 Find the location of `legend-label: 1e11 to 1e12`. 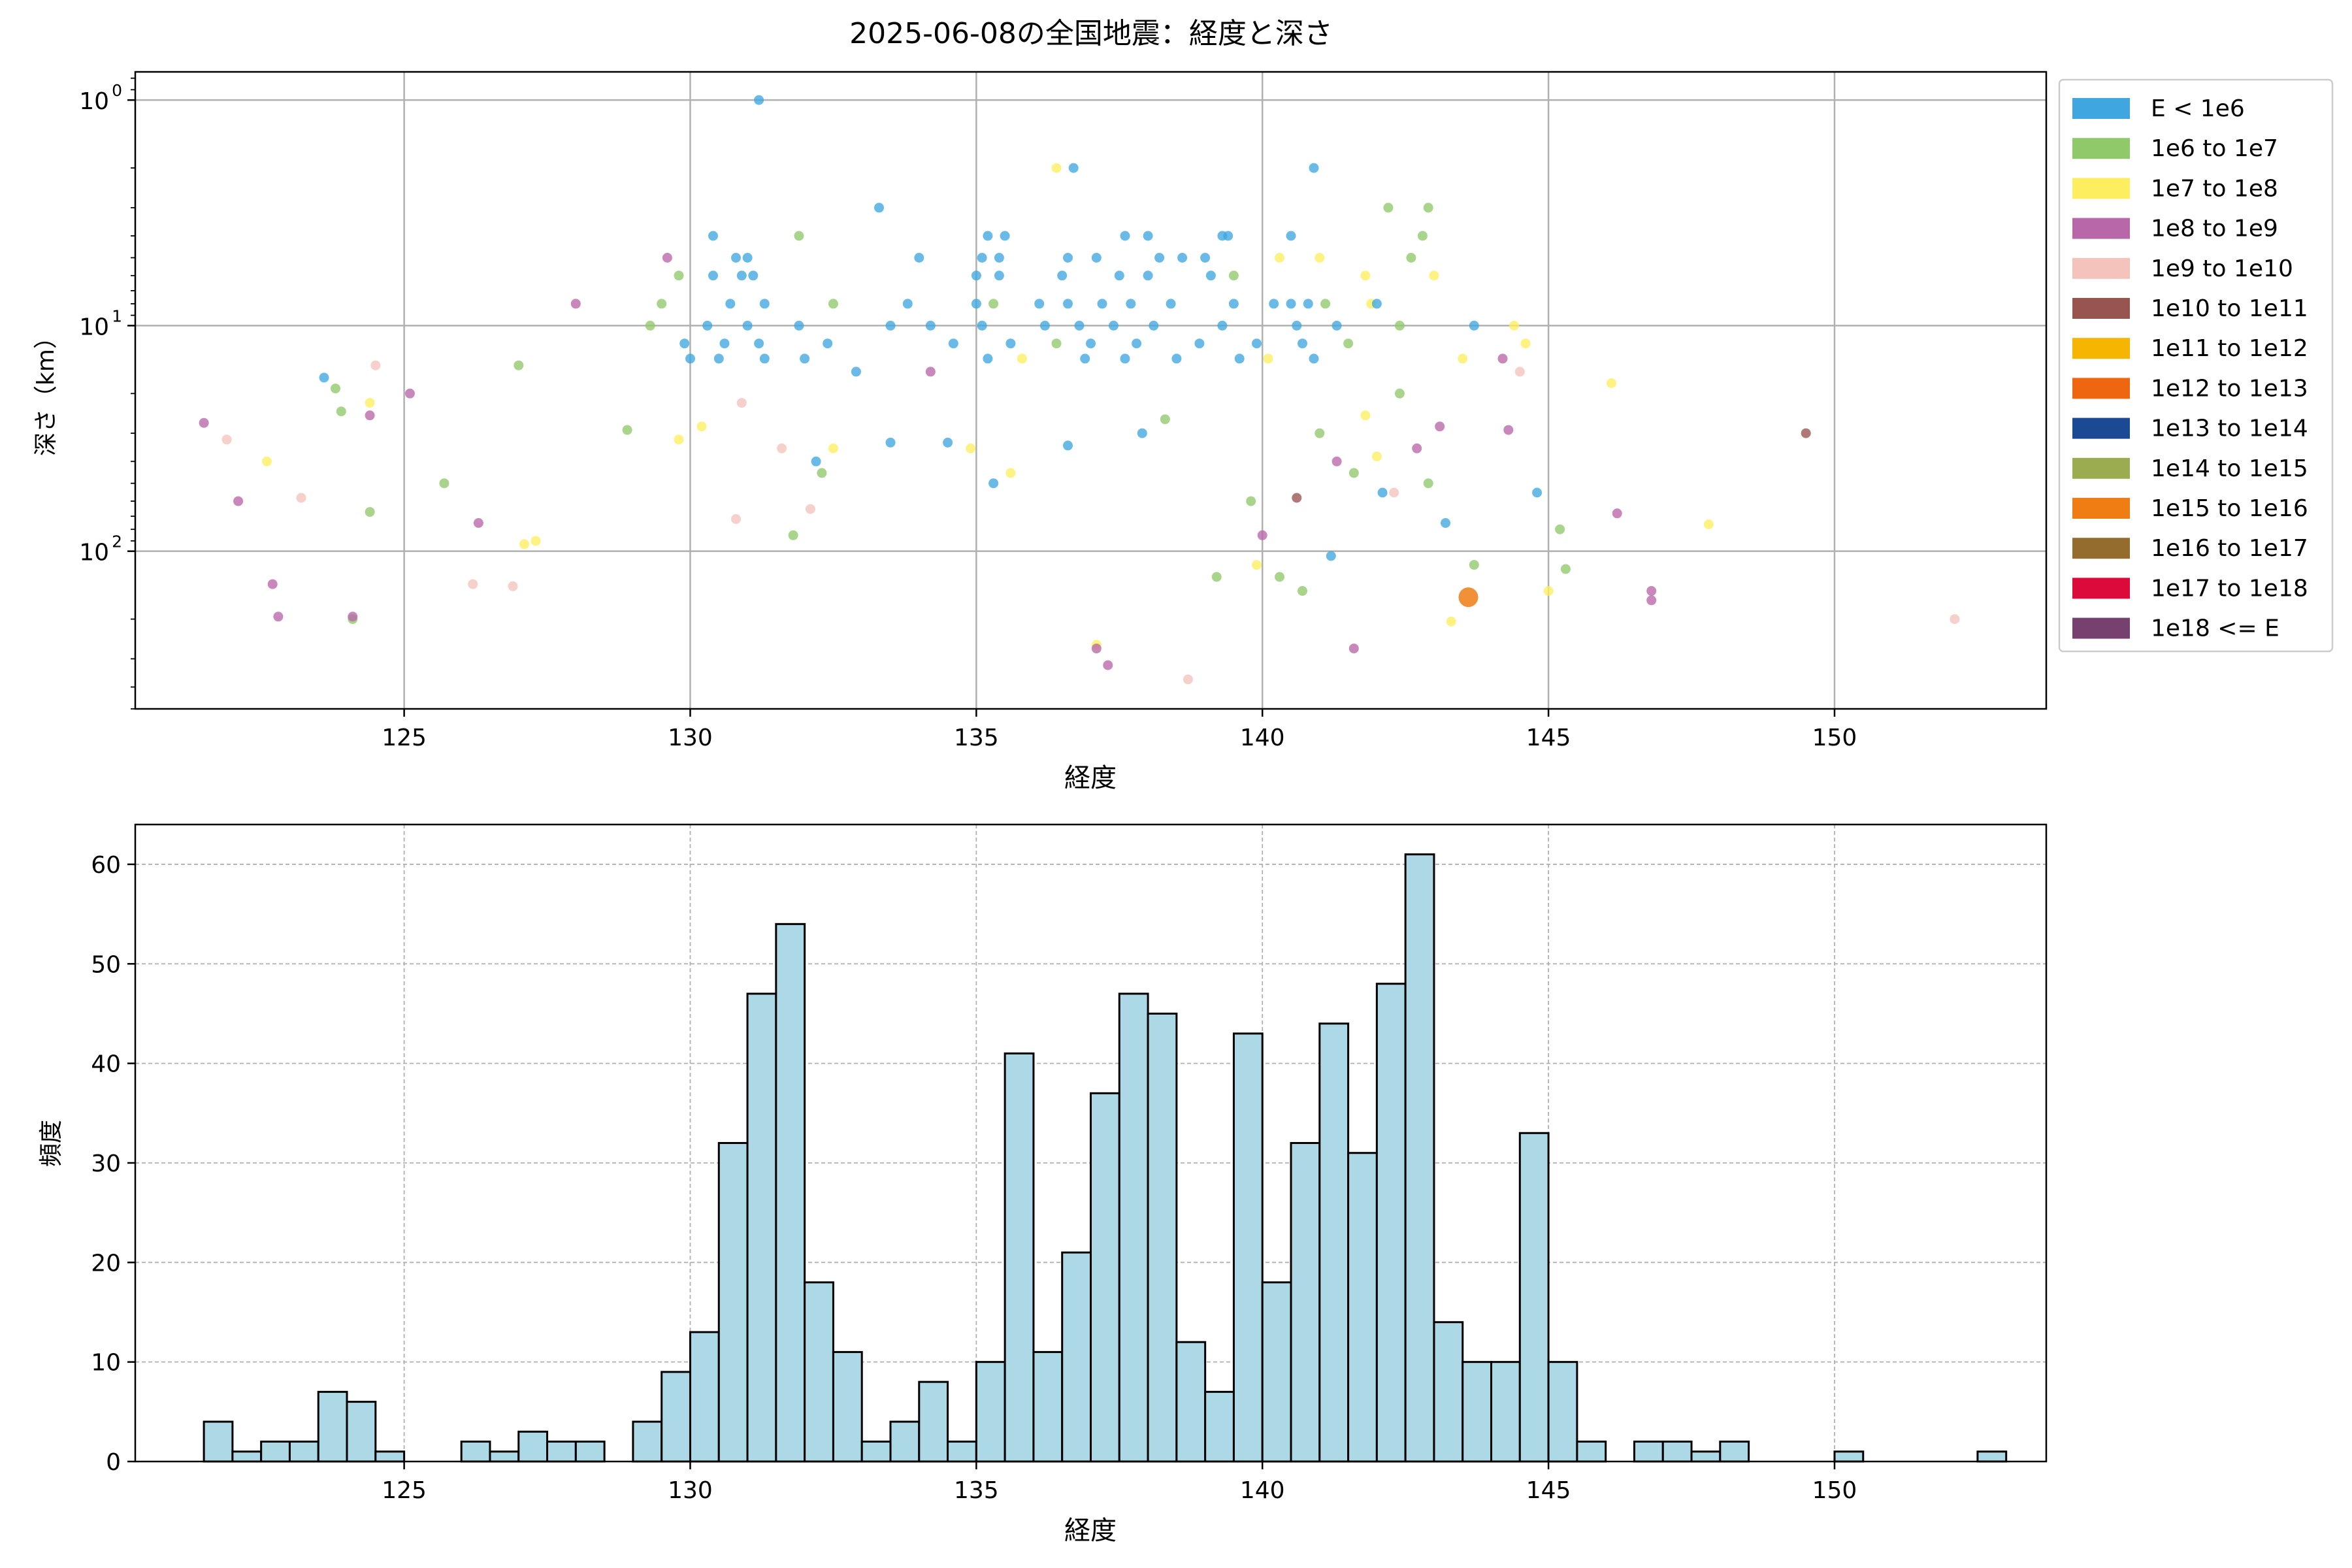

legend-label: 1e11 to 1e12 is located at coordinates (2229, 348).